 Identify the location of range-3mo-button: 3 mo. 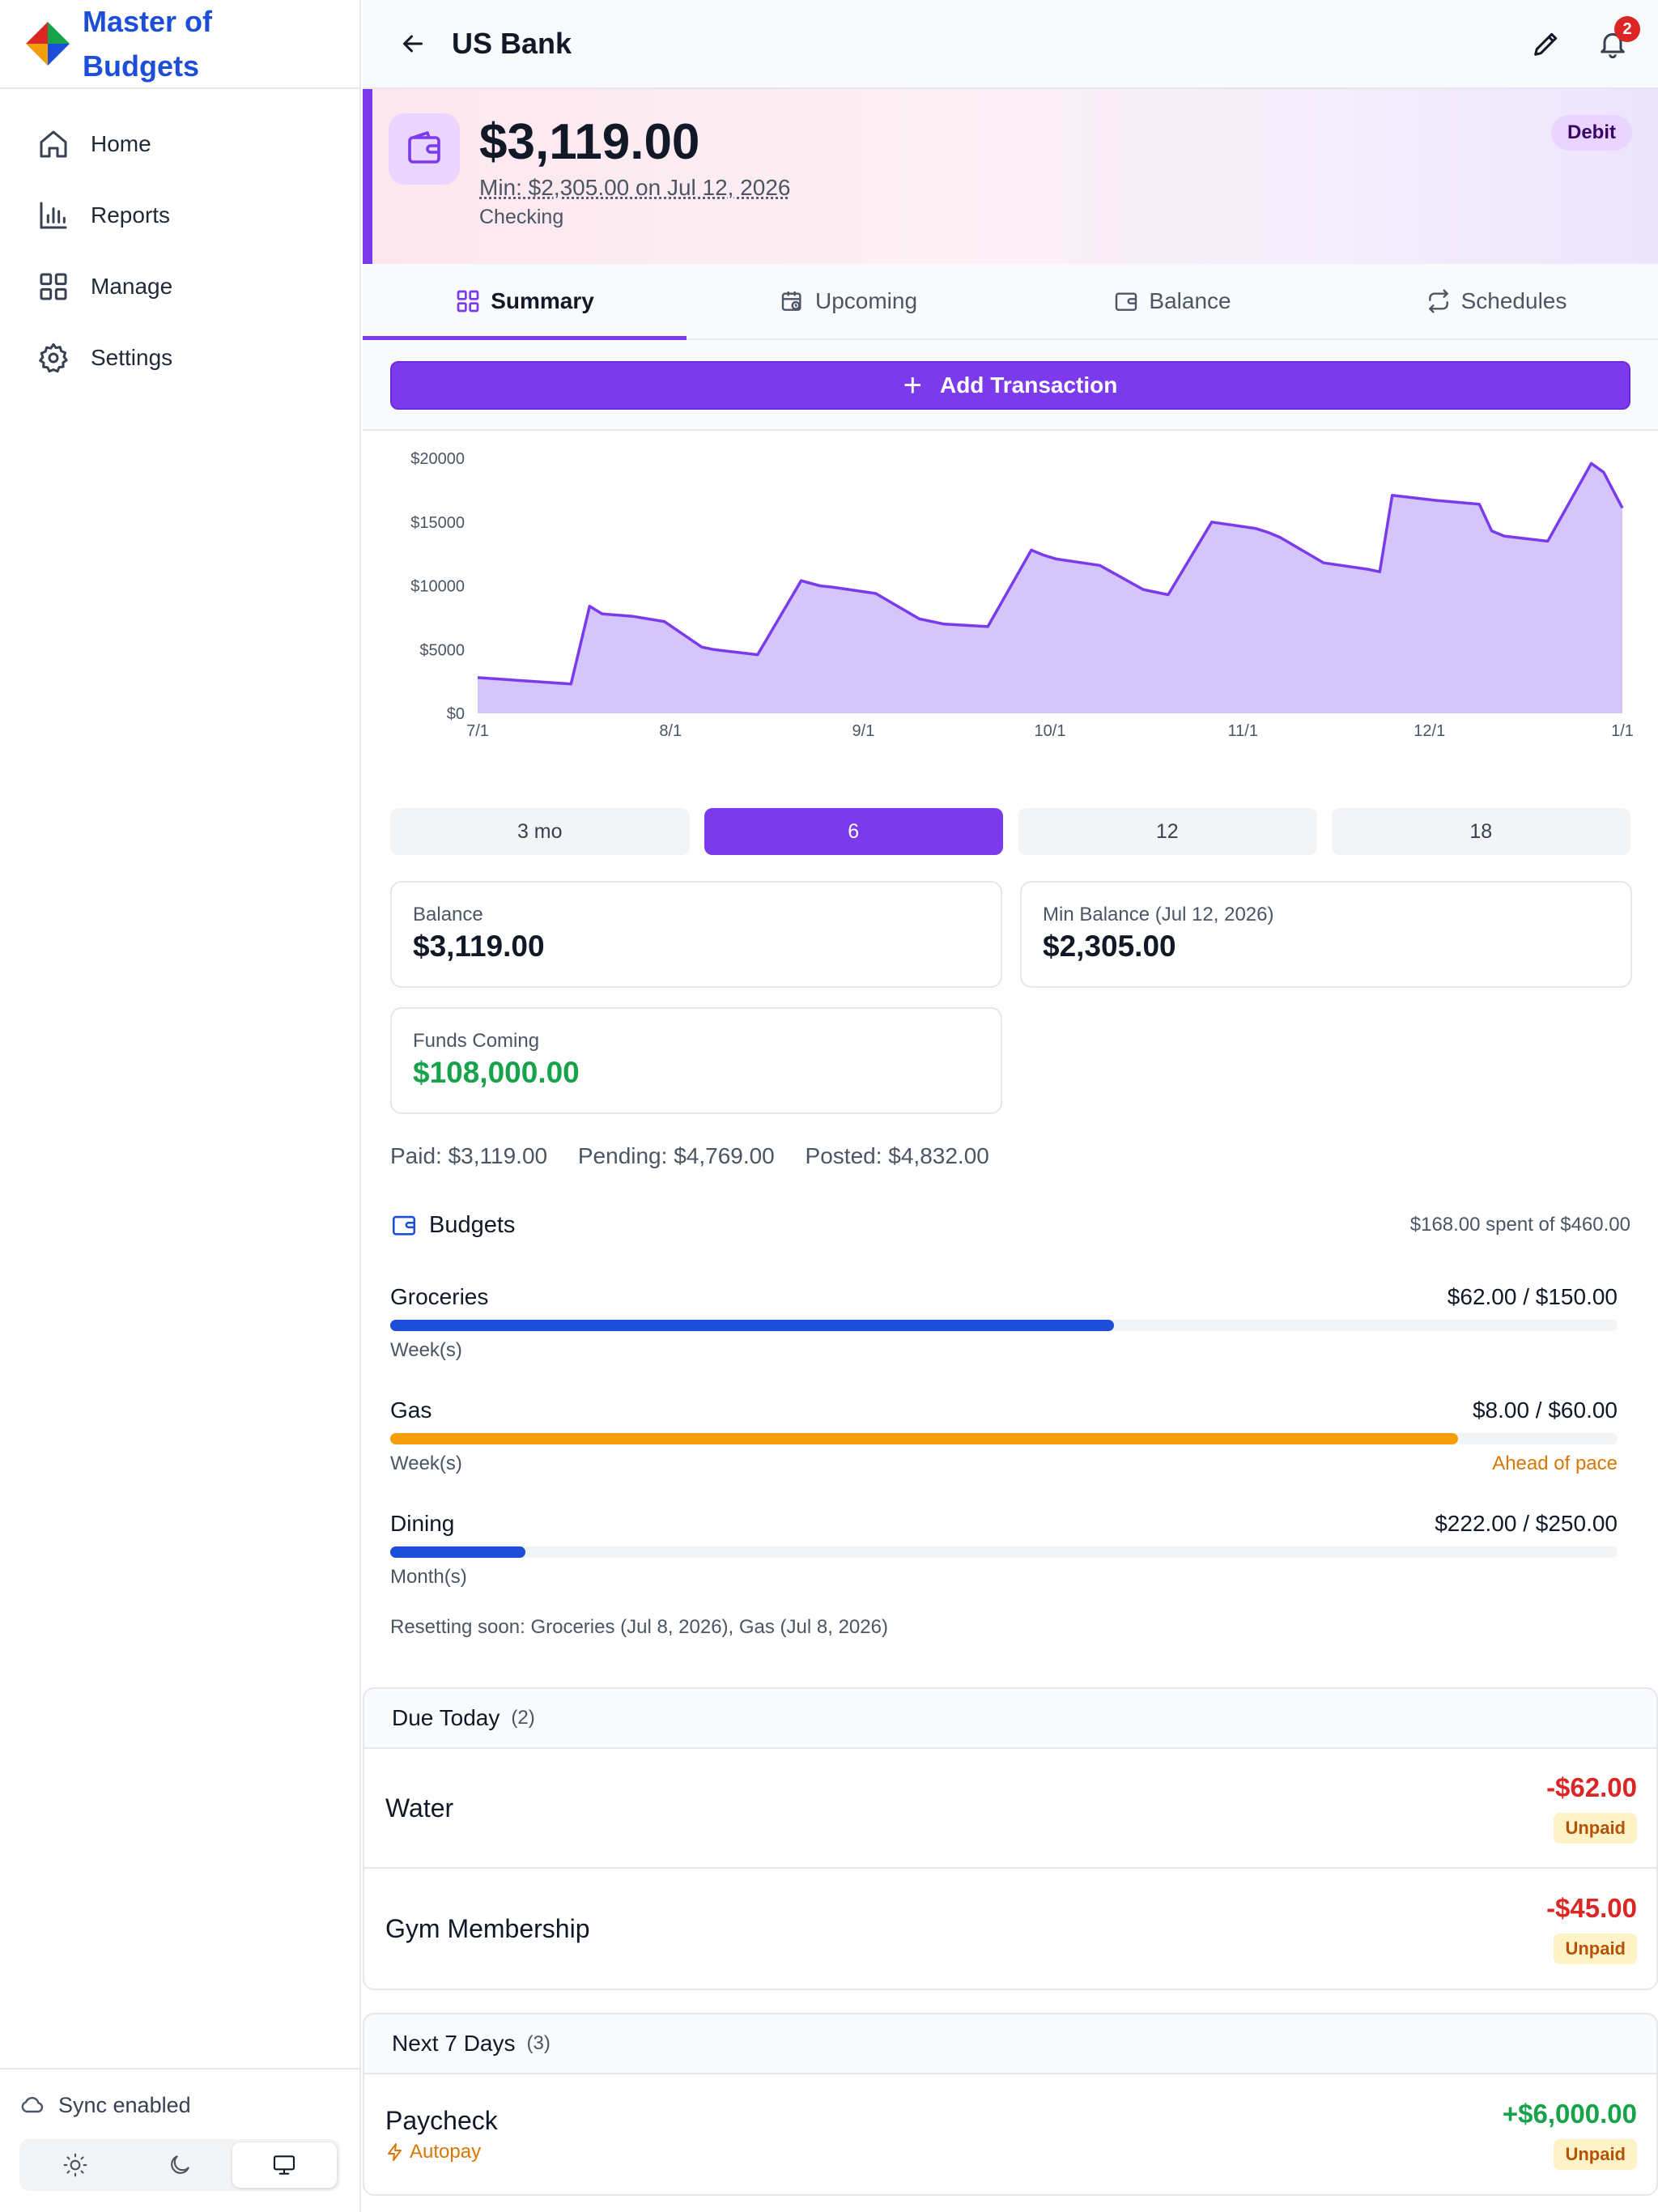
(540, 832).